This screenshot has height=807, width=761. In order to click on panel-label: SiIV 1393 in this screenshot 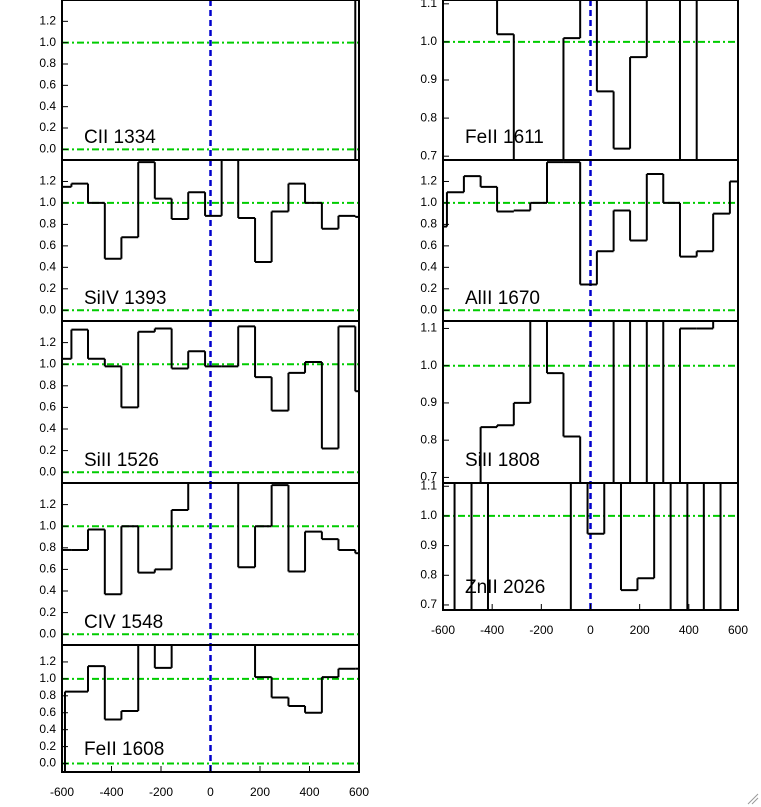, I will do `click(125, 298)`.